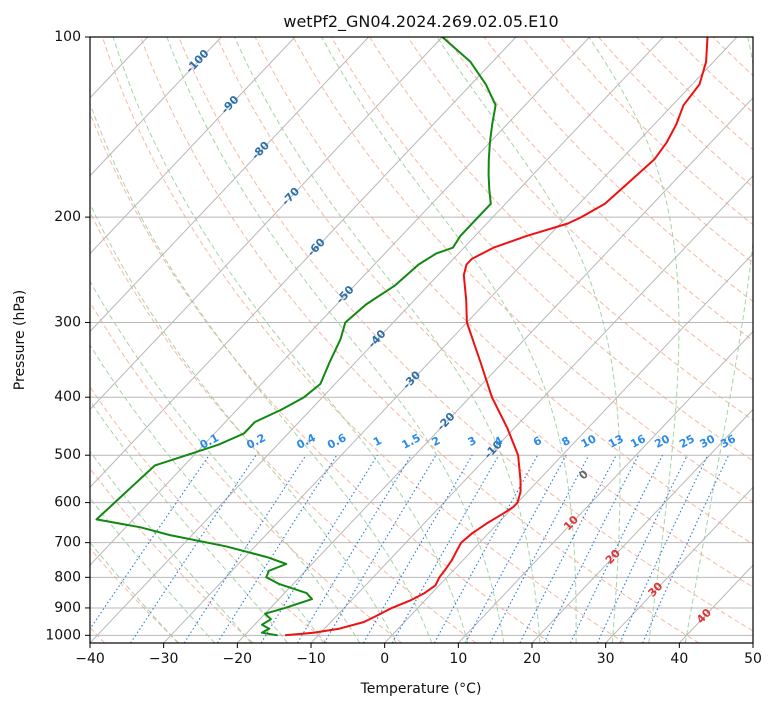 This screenshot has width=775, height=708. What do you see at coordinates (753, 659) in the screenshot?
I see `x-tick-label: 50` at bounding box center [753, 659].